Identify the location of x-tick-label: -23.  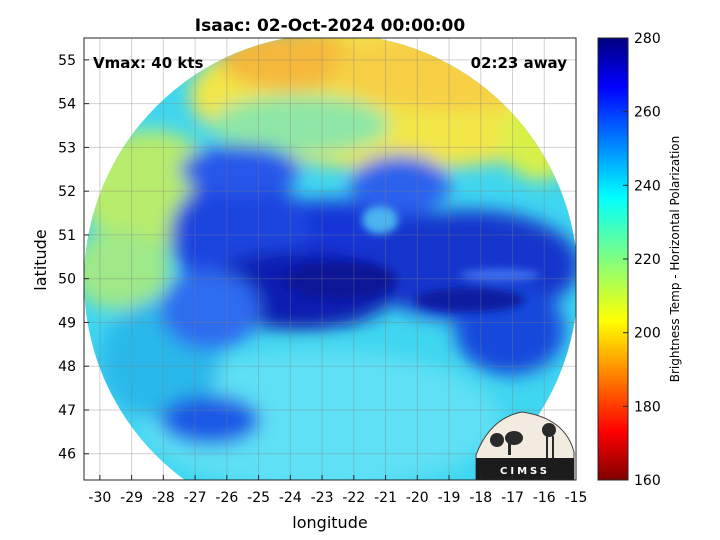
(322, 498).